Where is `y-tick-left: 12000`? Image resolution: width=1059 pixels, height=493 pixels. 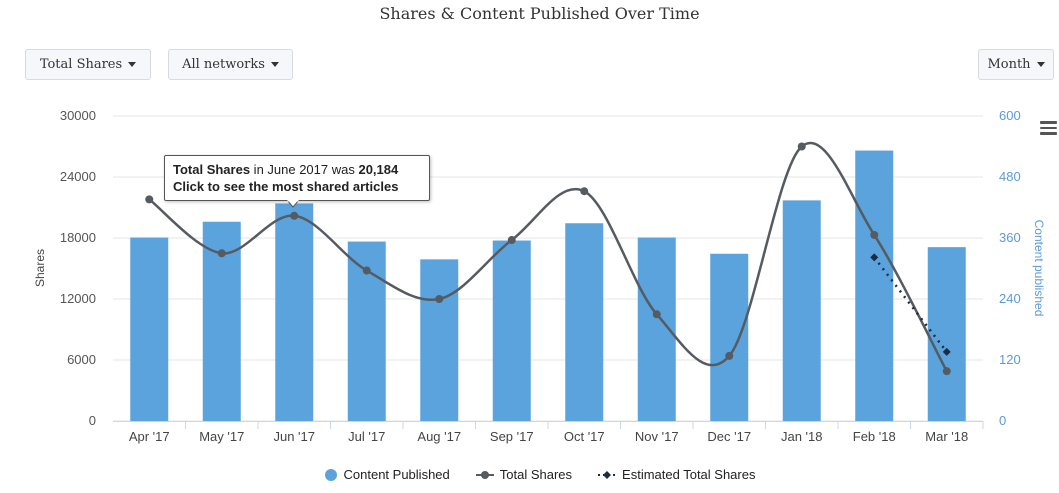 y-tick-left: 12000 is located at coordinates (78, 298).